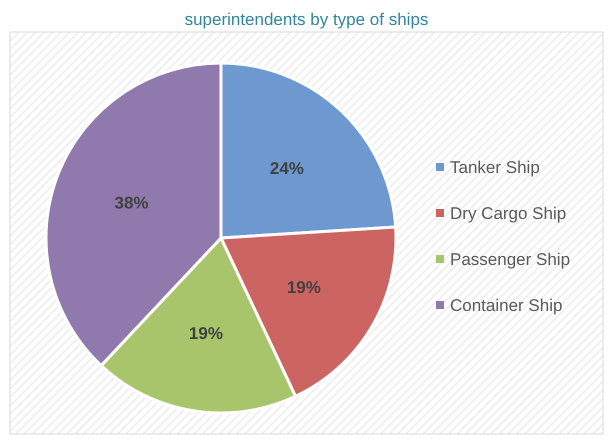  Describe the element at coordinates (306, 19) in the screenshot. I see `chart-title: superintendents by type of ships` at that location.